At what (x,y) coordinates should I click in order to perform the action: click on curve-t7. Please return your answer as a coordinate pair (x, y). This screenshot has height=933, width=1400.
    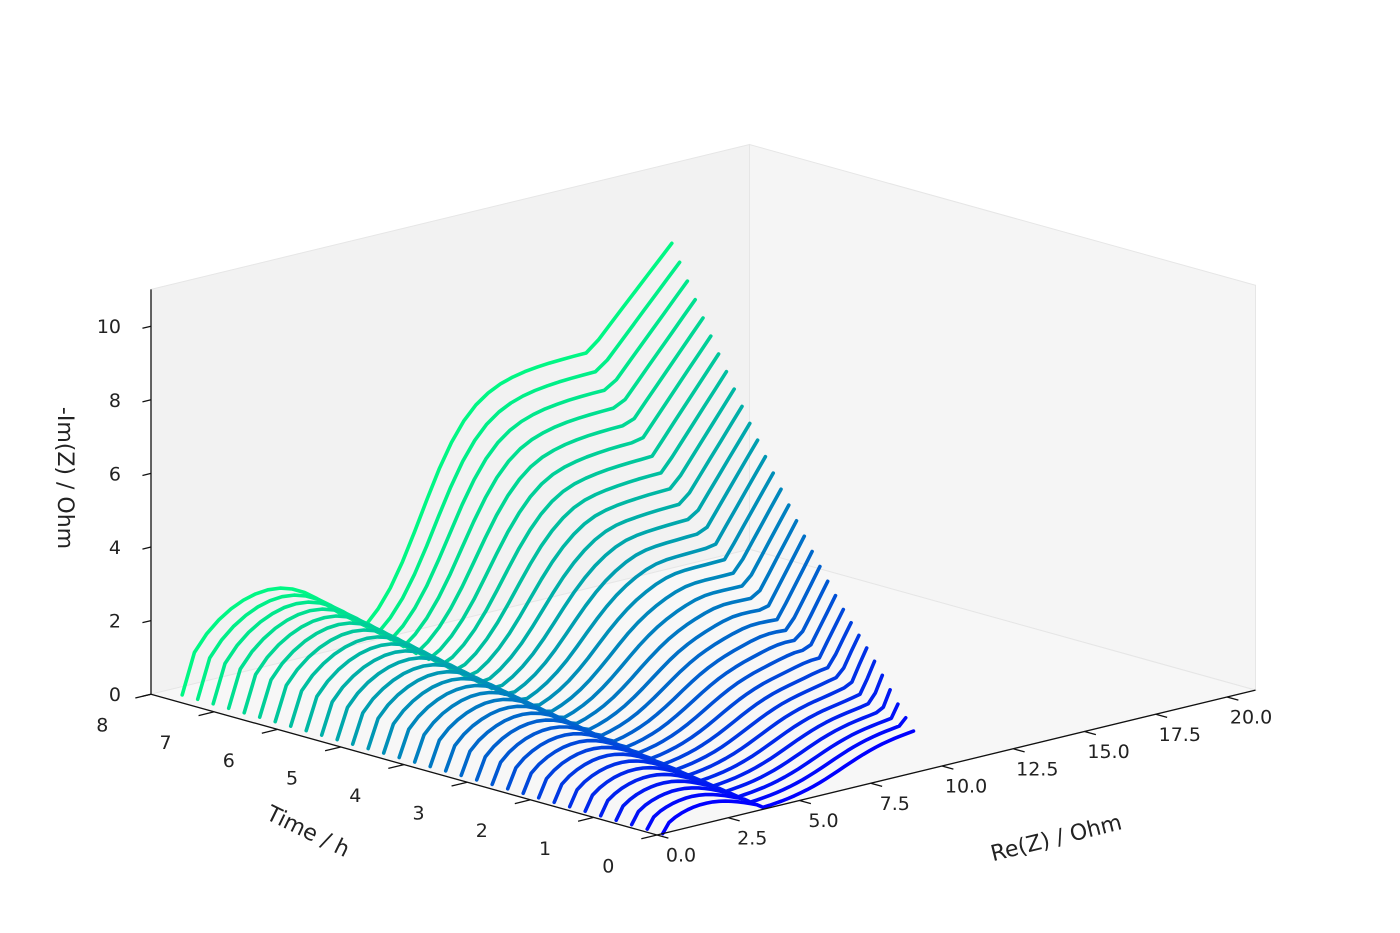
    Looking at the image, I should click on (461, 504).